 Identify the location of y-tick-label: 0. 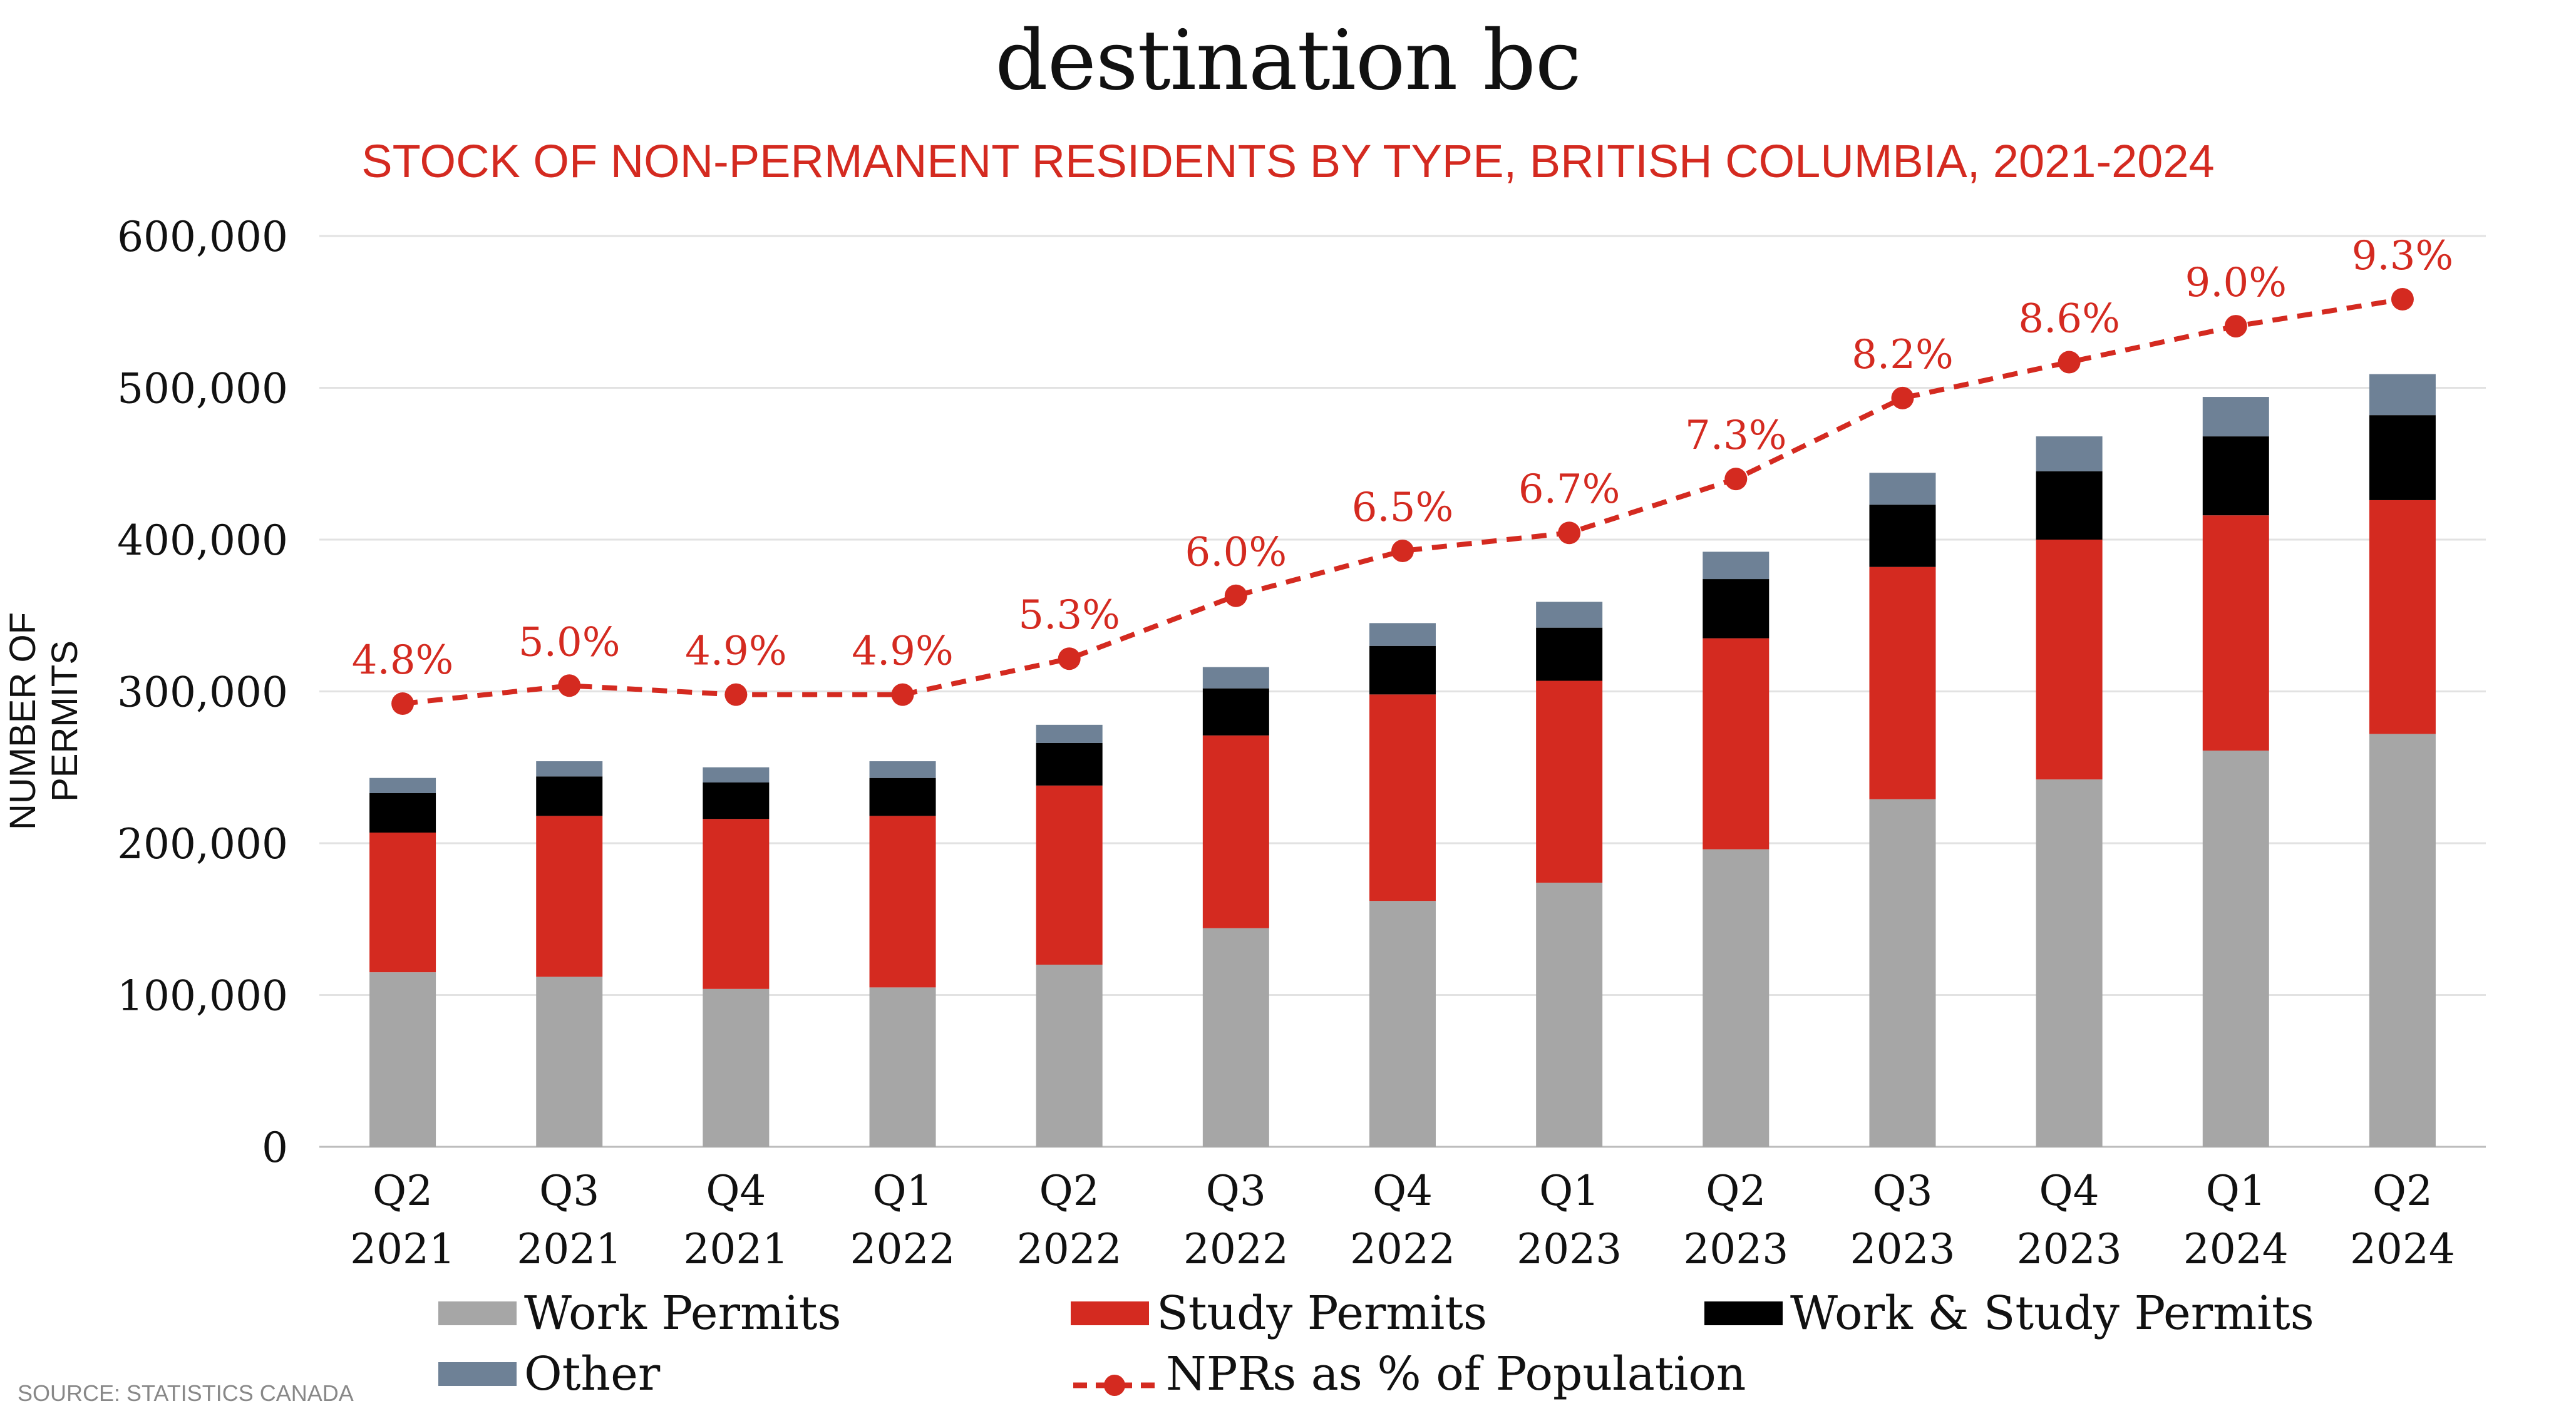
(275, 1148).